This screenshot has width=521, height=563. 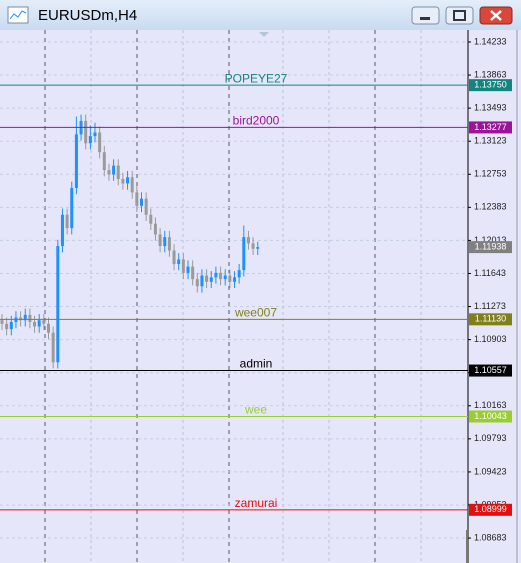 I want to click on y-tick-label: 1.10903, so click(x=490, y=339).